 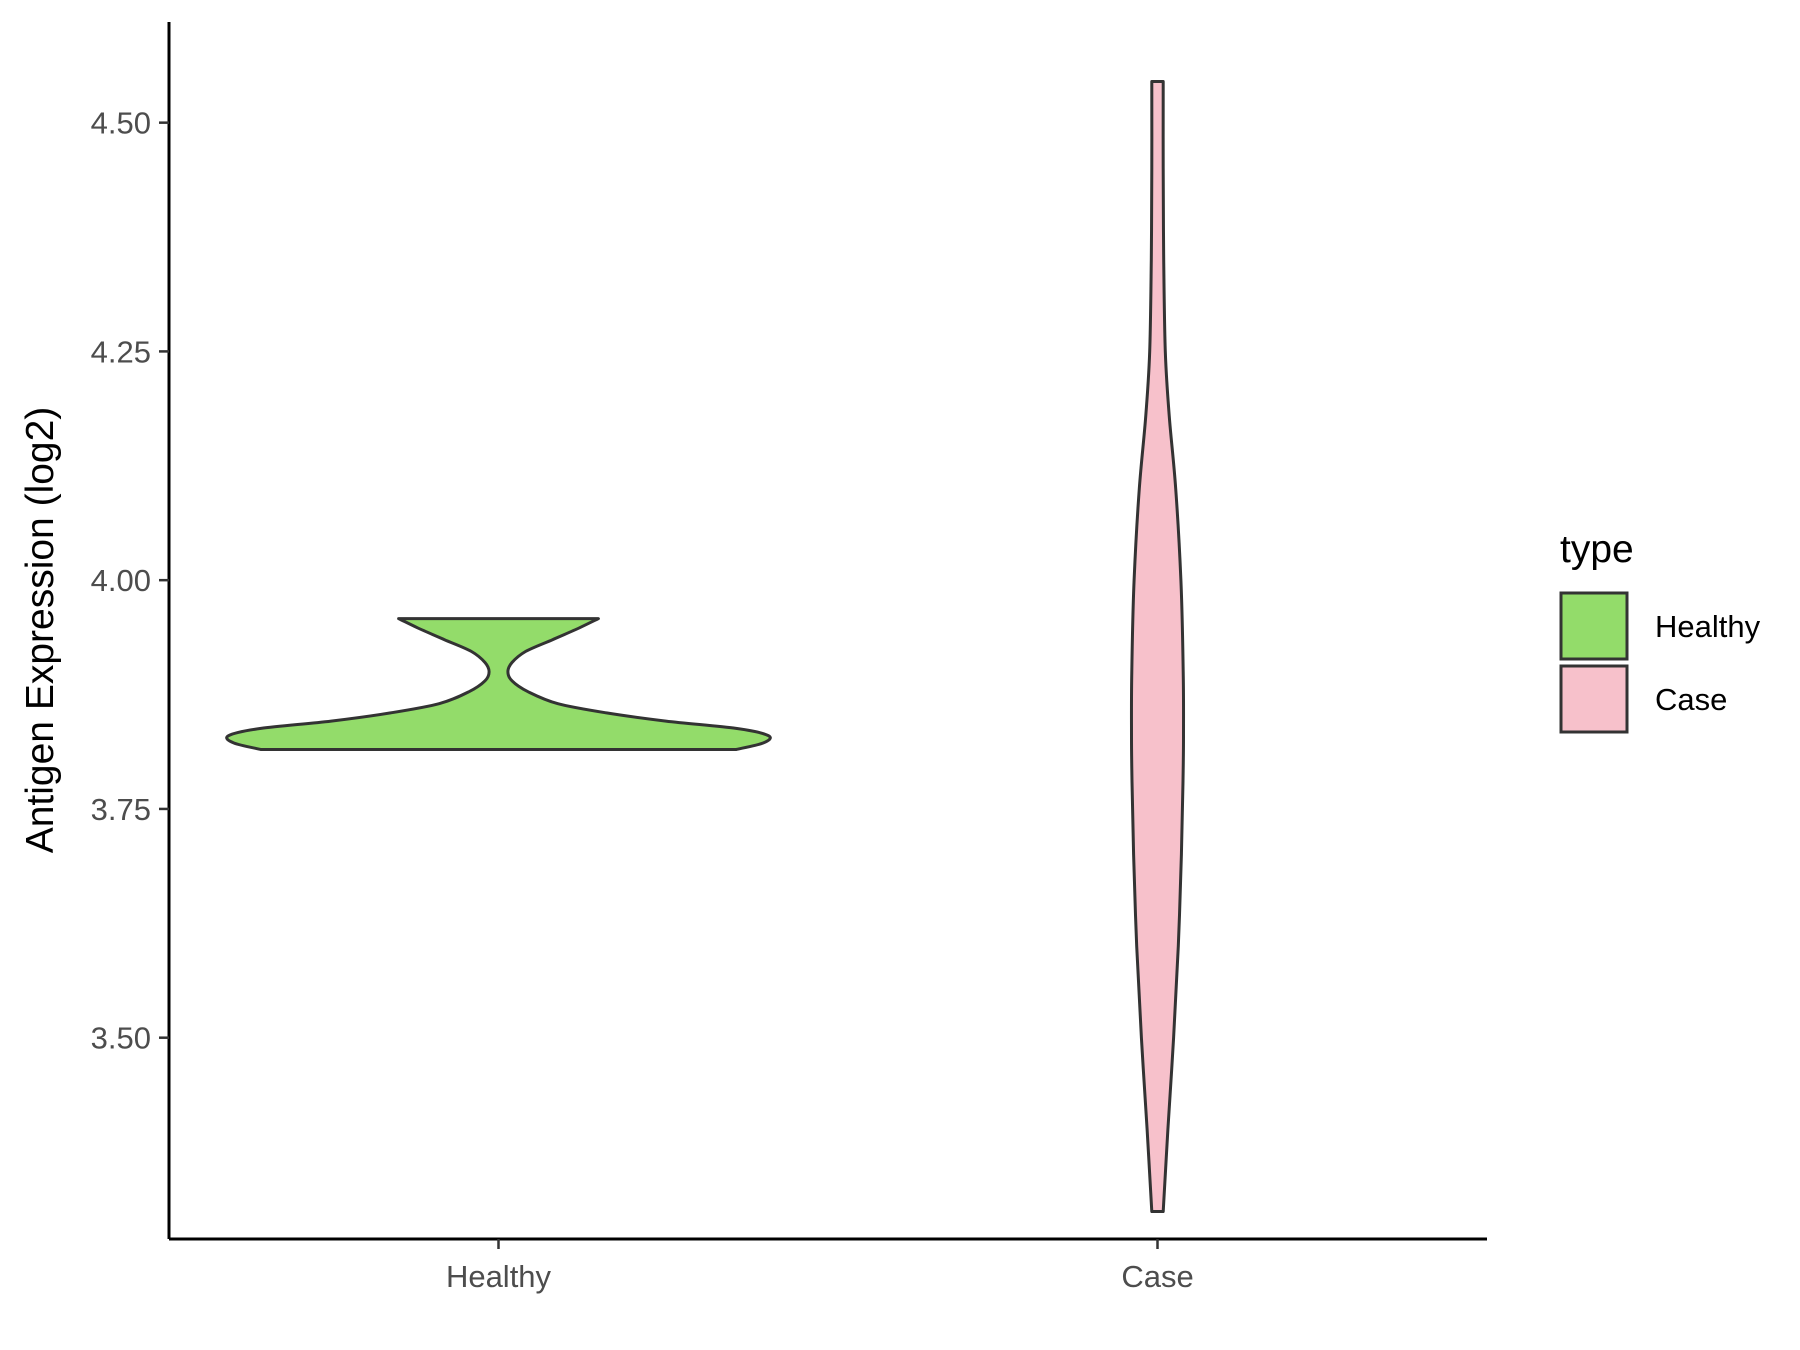 What do you see at coordinates (1691, 699) in the screenshot?
I see `legend-label-case: Case` at bounding box center [1691, 699].